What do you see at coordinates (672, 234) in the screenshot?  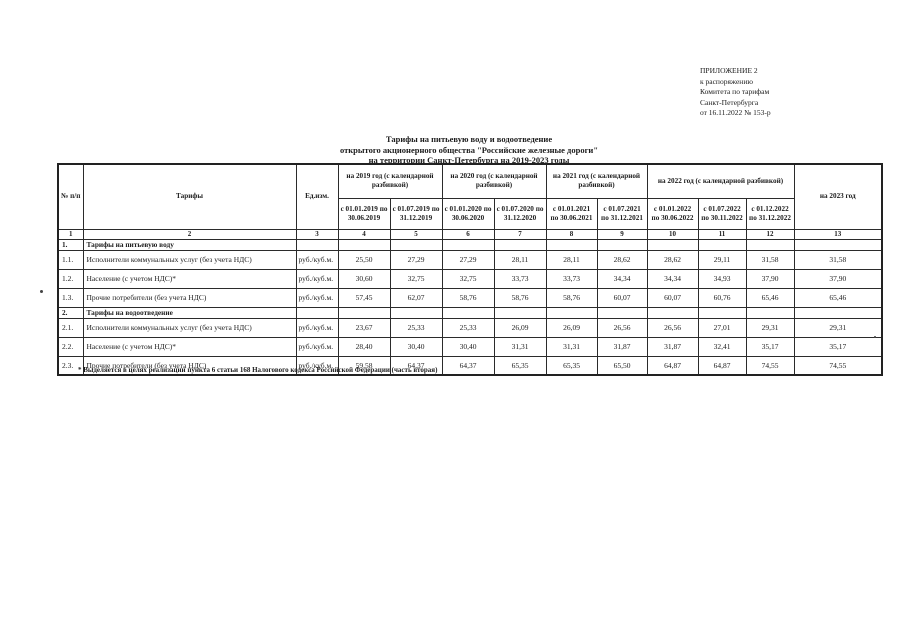 I see `column-number: 10` at bounding box center [672, 234].